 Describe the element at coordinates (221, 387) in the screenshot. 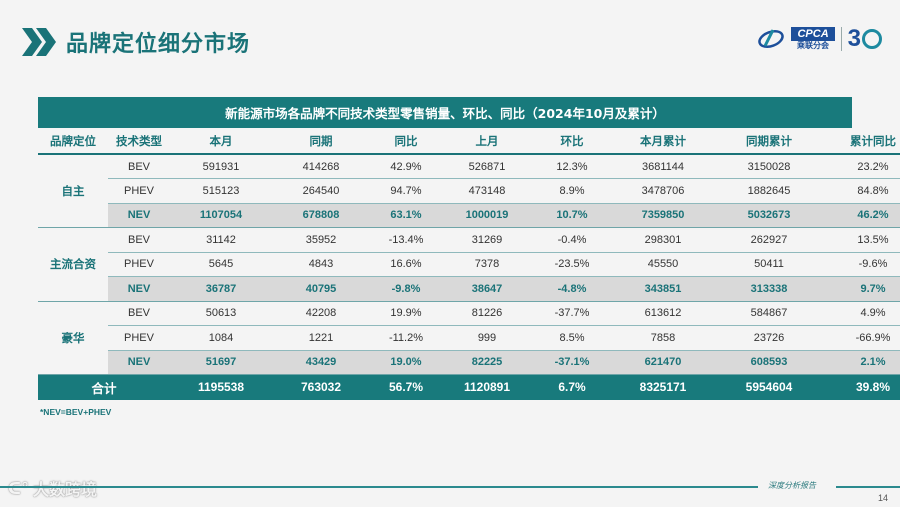

I see `total-value-cell: 1195538` at that location.